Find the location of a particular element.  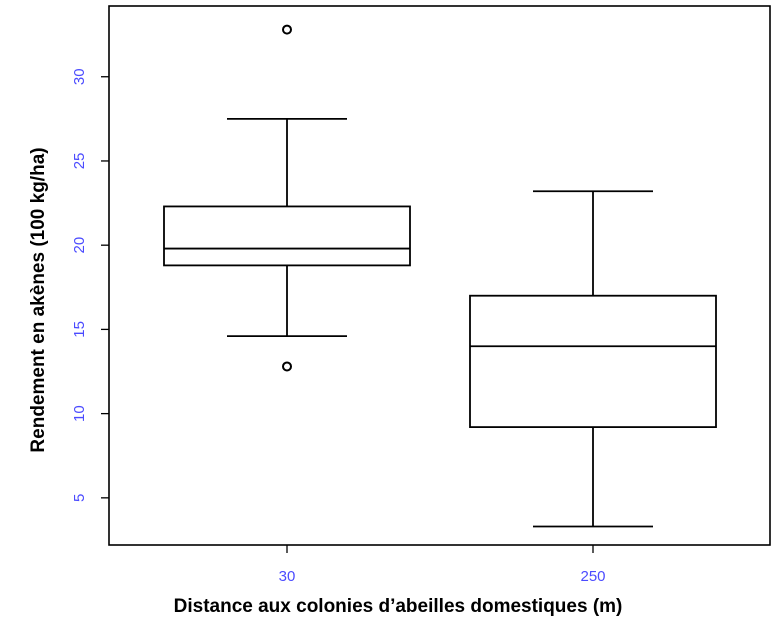

x-tick-label: 250 is located at coordinates (592, 576).